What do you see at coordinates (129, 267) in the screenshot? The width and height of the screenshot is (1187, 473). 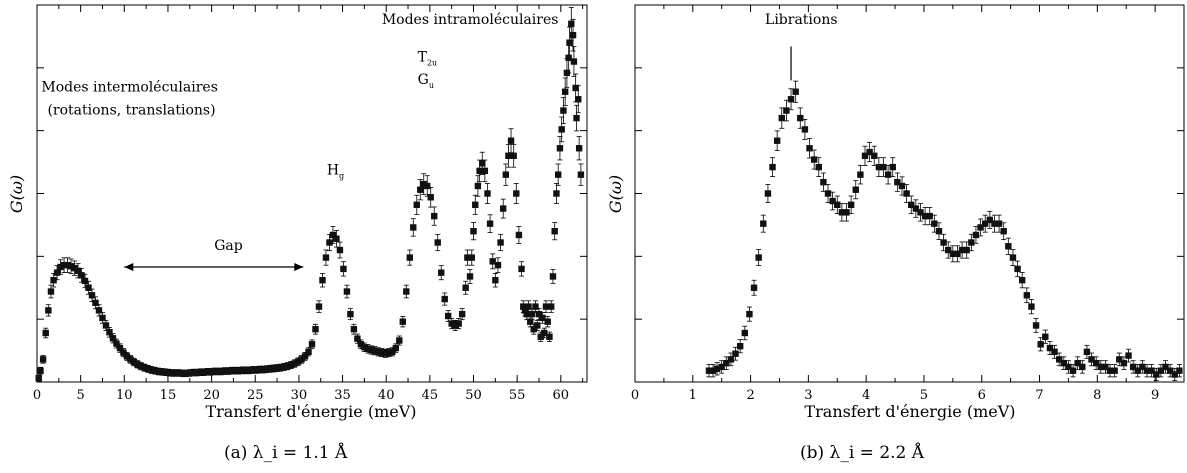 I see `arrow-head-left` at bounding box center [129, 267].